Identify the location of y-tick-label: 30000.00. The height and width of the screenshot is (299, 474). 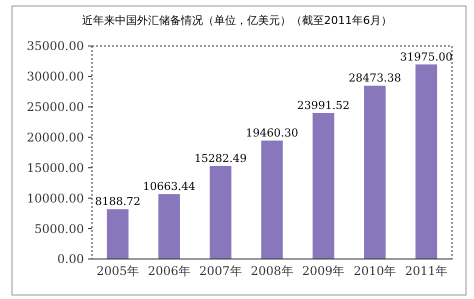
(55, 77).